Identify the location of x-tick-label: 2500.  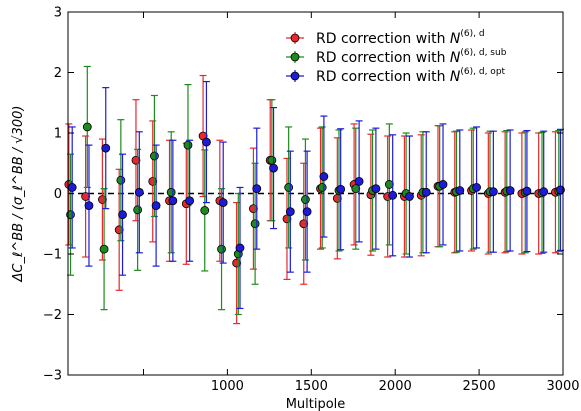
(479, 386).